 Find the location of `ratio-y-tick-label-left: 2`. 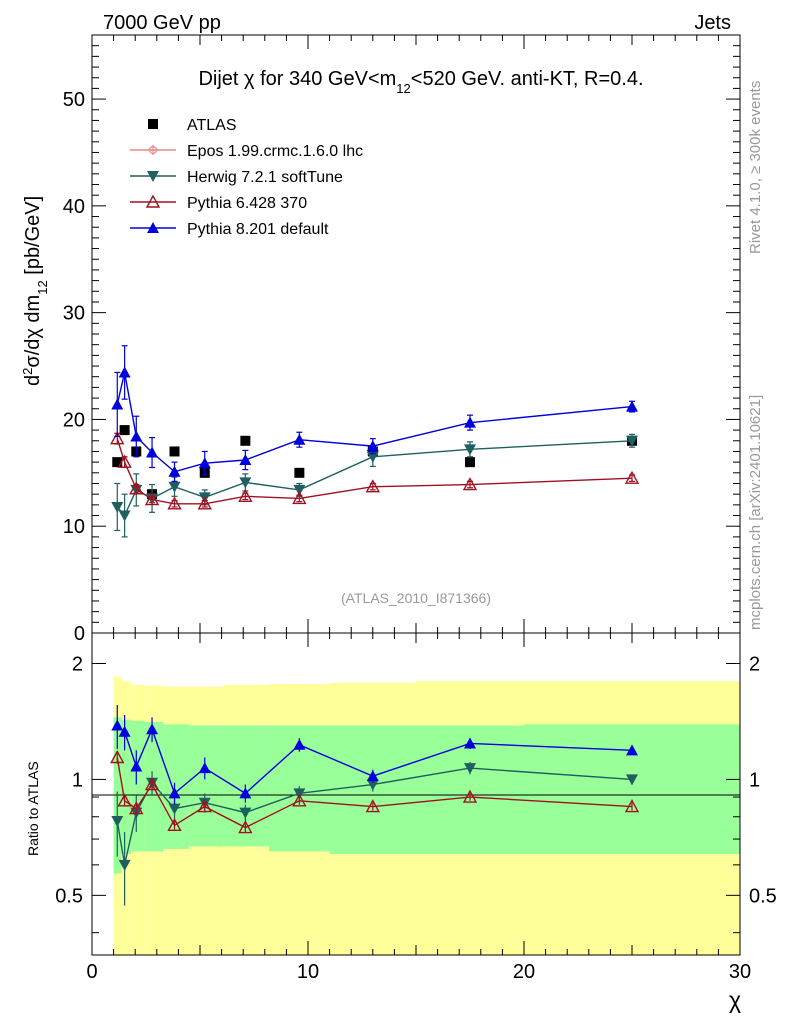

ratio-y-tick-label-left: 2 is located at coordinates (77, 664).